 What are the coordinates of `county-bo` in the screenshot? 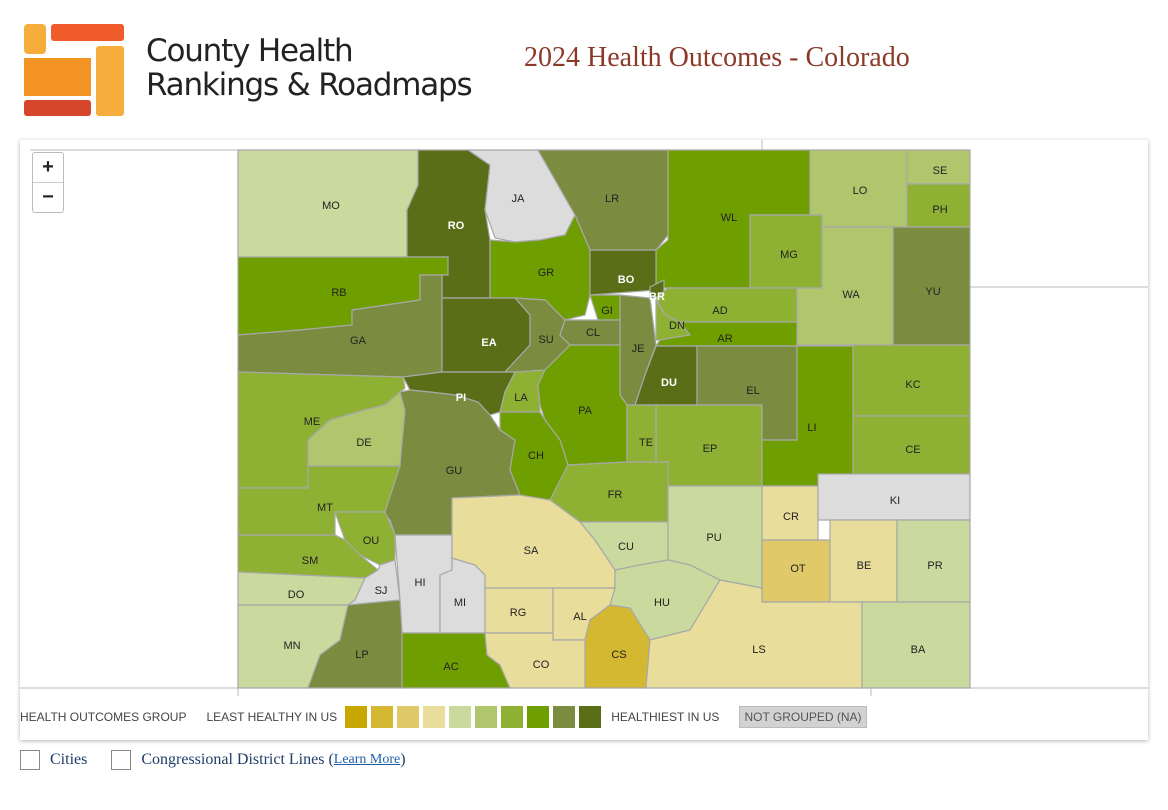 It's located at (623, 272).